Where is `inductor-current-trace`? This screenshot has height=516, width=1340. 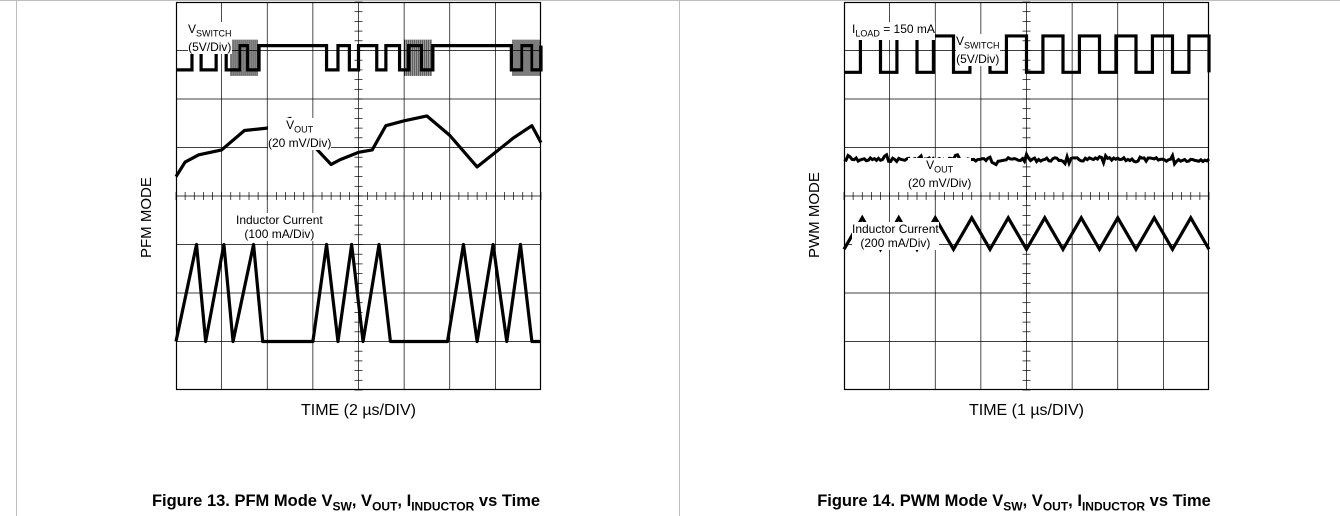 inductor-current-trace is located at coordinates (357, 293).